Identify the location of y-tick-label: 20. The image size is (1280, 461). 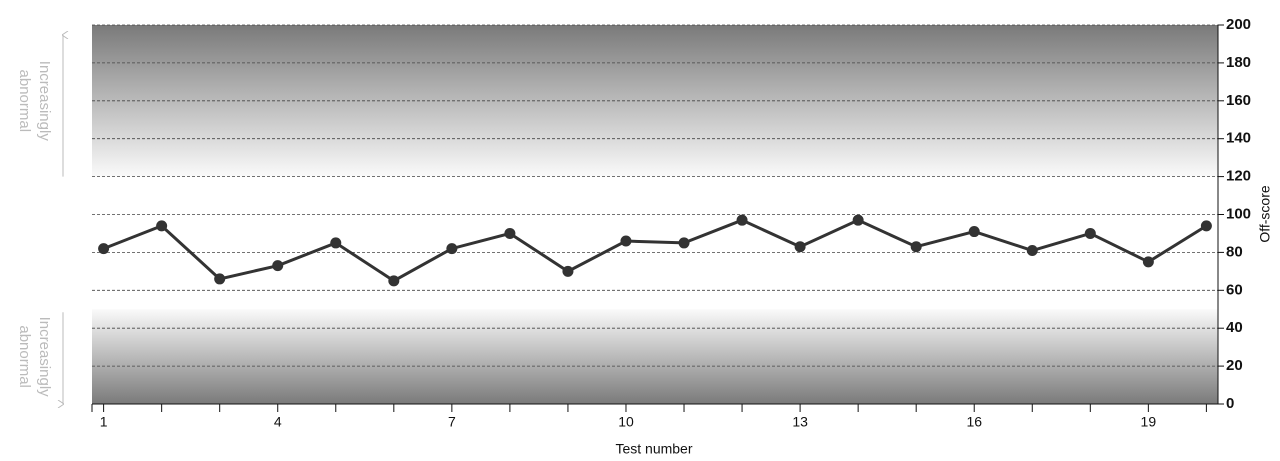
(1234, 365).